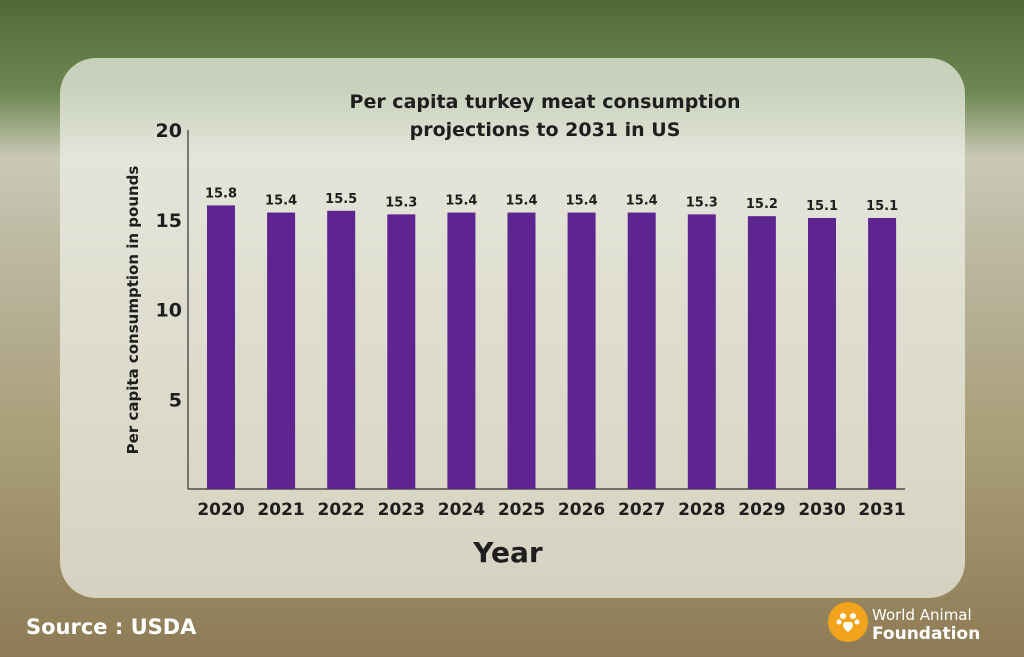 Image resolution: width=1024 pixels, height=657 pixels. I want to click on value-label: 15.8, so click(221, 193).